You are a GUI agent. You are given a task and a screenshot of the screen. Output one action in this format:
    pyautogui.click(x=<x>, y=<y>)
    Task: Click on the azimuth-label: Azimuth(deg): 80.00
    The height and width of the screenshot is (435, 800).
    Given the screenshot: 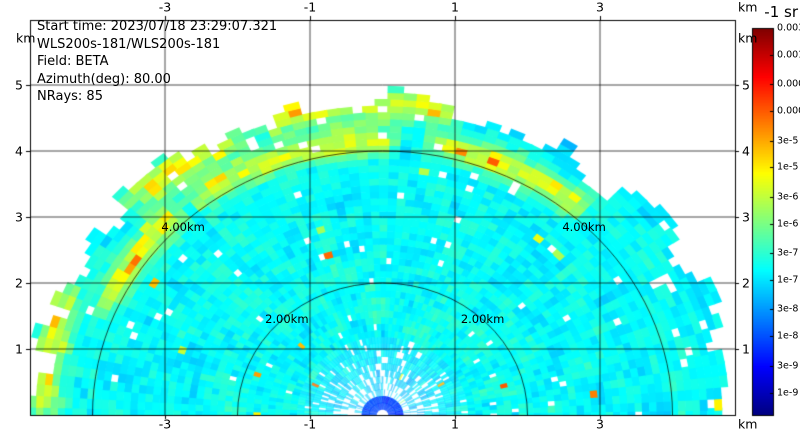 What is the action you would take?
    pyautogui.click(x=104, y=79)
    